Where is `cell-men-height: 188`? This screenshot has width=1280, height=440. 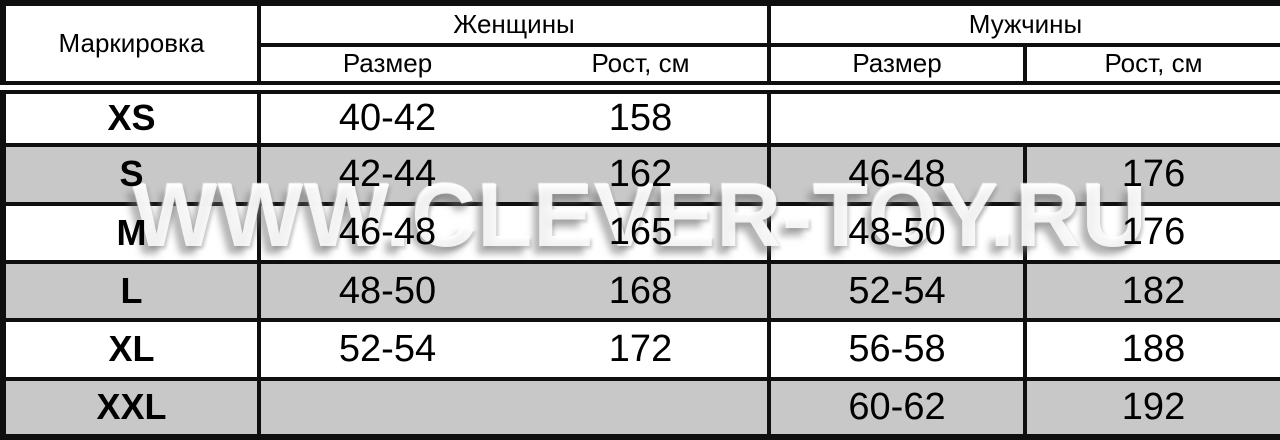 cell-men-height: 188 is located at coordinates (1151, 349).